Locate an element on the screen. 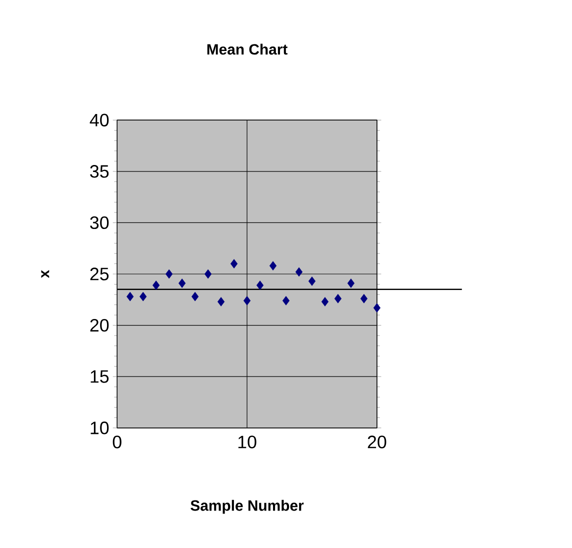 The image size is (572, 548). x-tick-label: 0 is located at coordinates (117, 442).